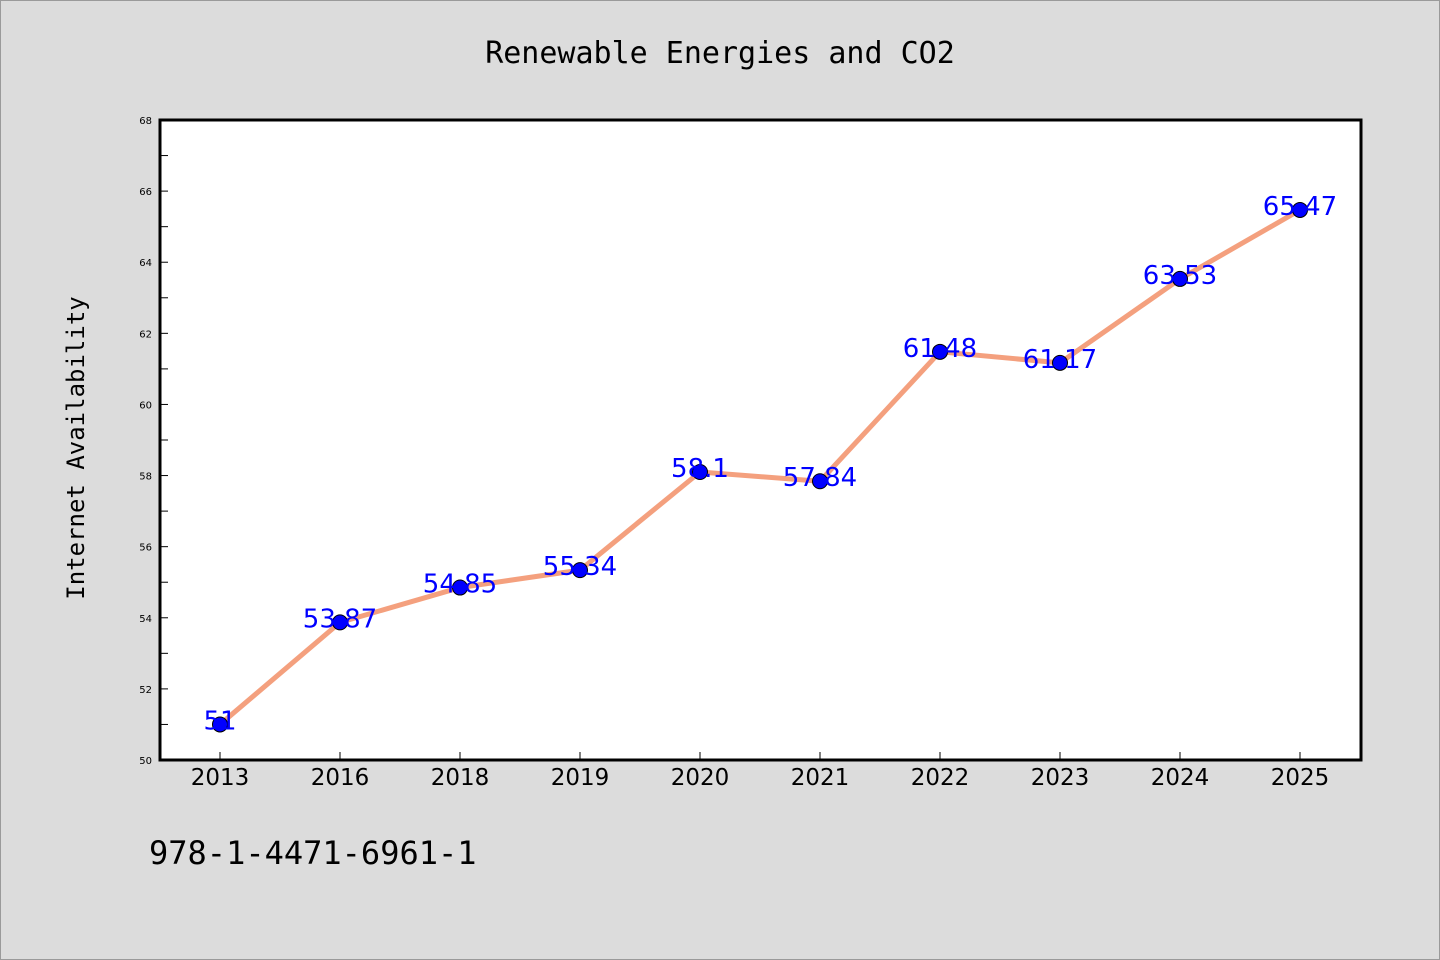 The height and width of the screenshot is (960, 1440). I want to click on x-tick-label: 2025, so click(1300, 778).